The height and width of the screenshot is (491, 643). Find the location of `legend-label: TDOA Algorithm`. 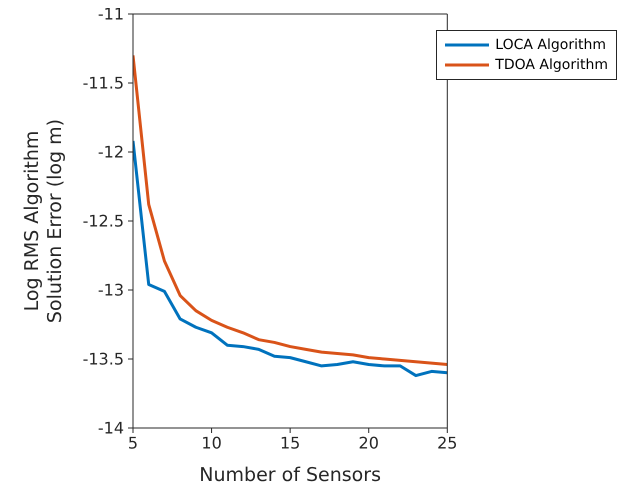

legend-label: TDOA Algorithm is located at coordinates (551, 65).